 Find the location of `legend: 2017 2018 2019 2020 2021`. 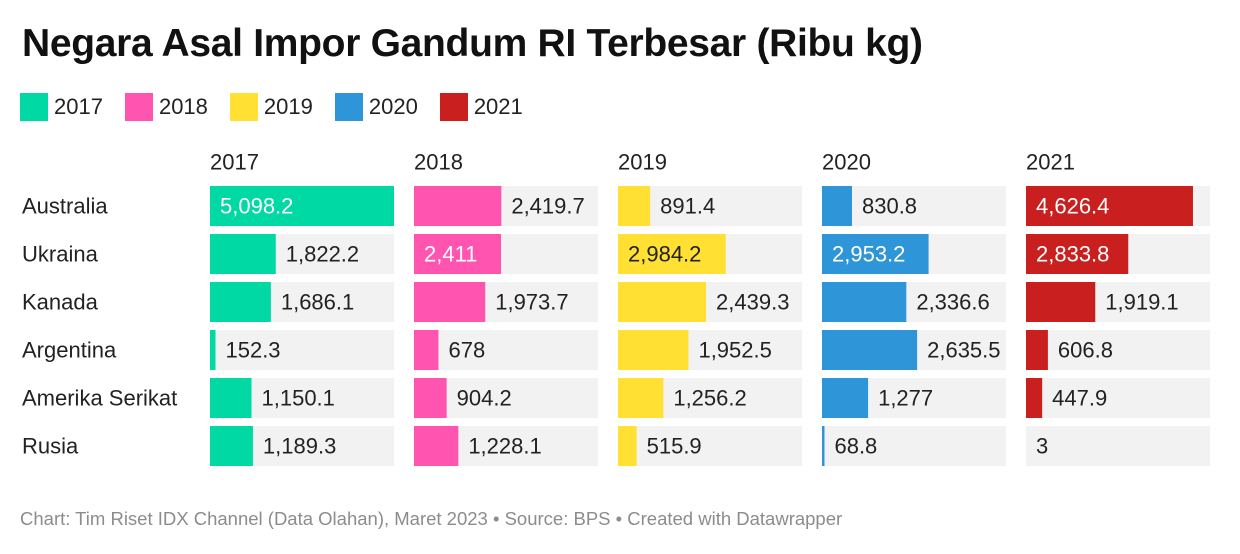

legend: 2017 2018 2019 2020 2021 is located at coordinates (282, 107).